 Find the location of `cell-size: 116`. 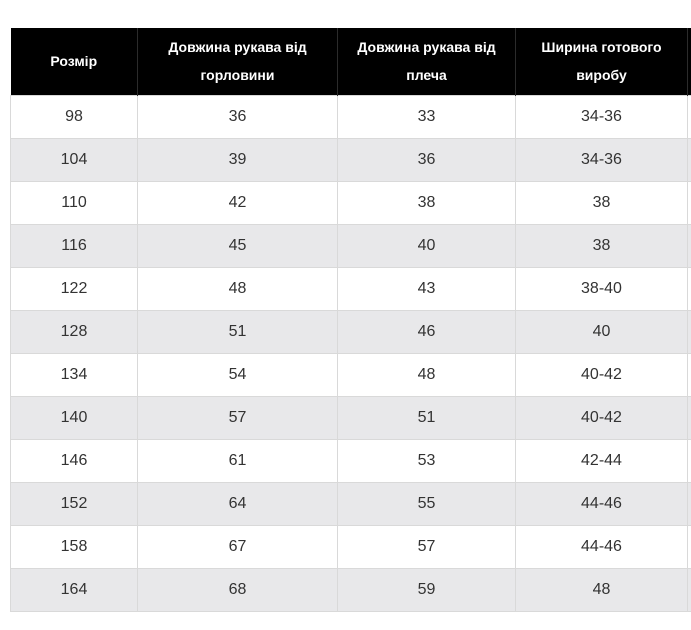

cell-size: 116 is located at coordinates (74, 245).